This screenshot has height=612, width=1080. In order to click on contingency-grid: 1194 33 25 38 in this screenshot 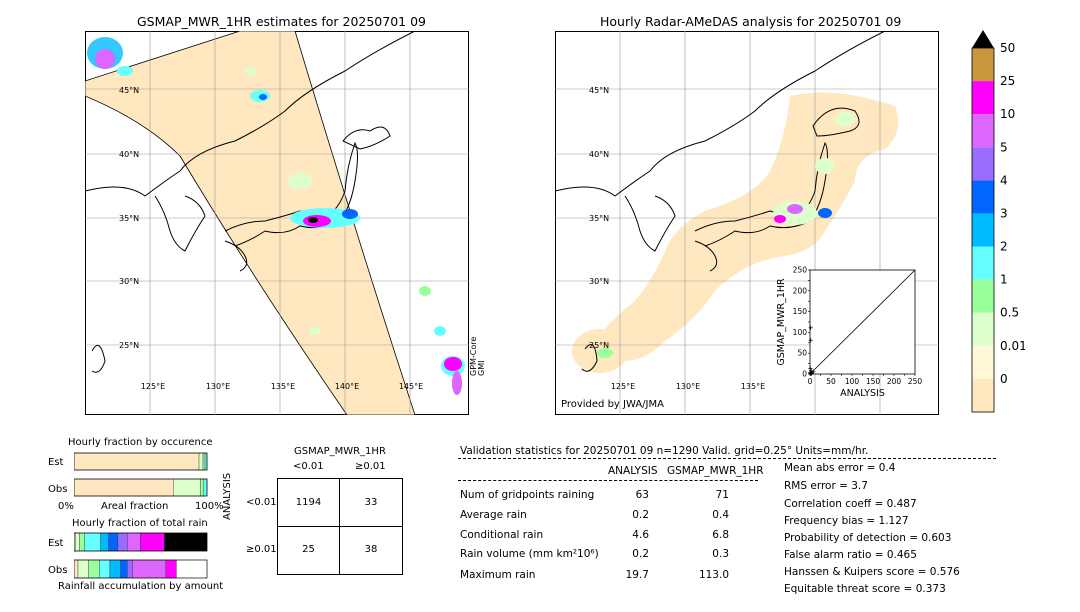, I will do `click(340, 526)`.